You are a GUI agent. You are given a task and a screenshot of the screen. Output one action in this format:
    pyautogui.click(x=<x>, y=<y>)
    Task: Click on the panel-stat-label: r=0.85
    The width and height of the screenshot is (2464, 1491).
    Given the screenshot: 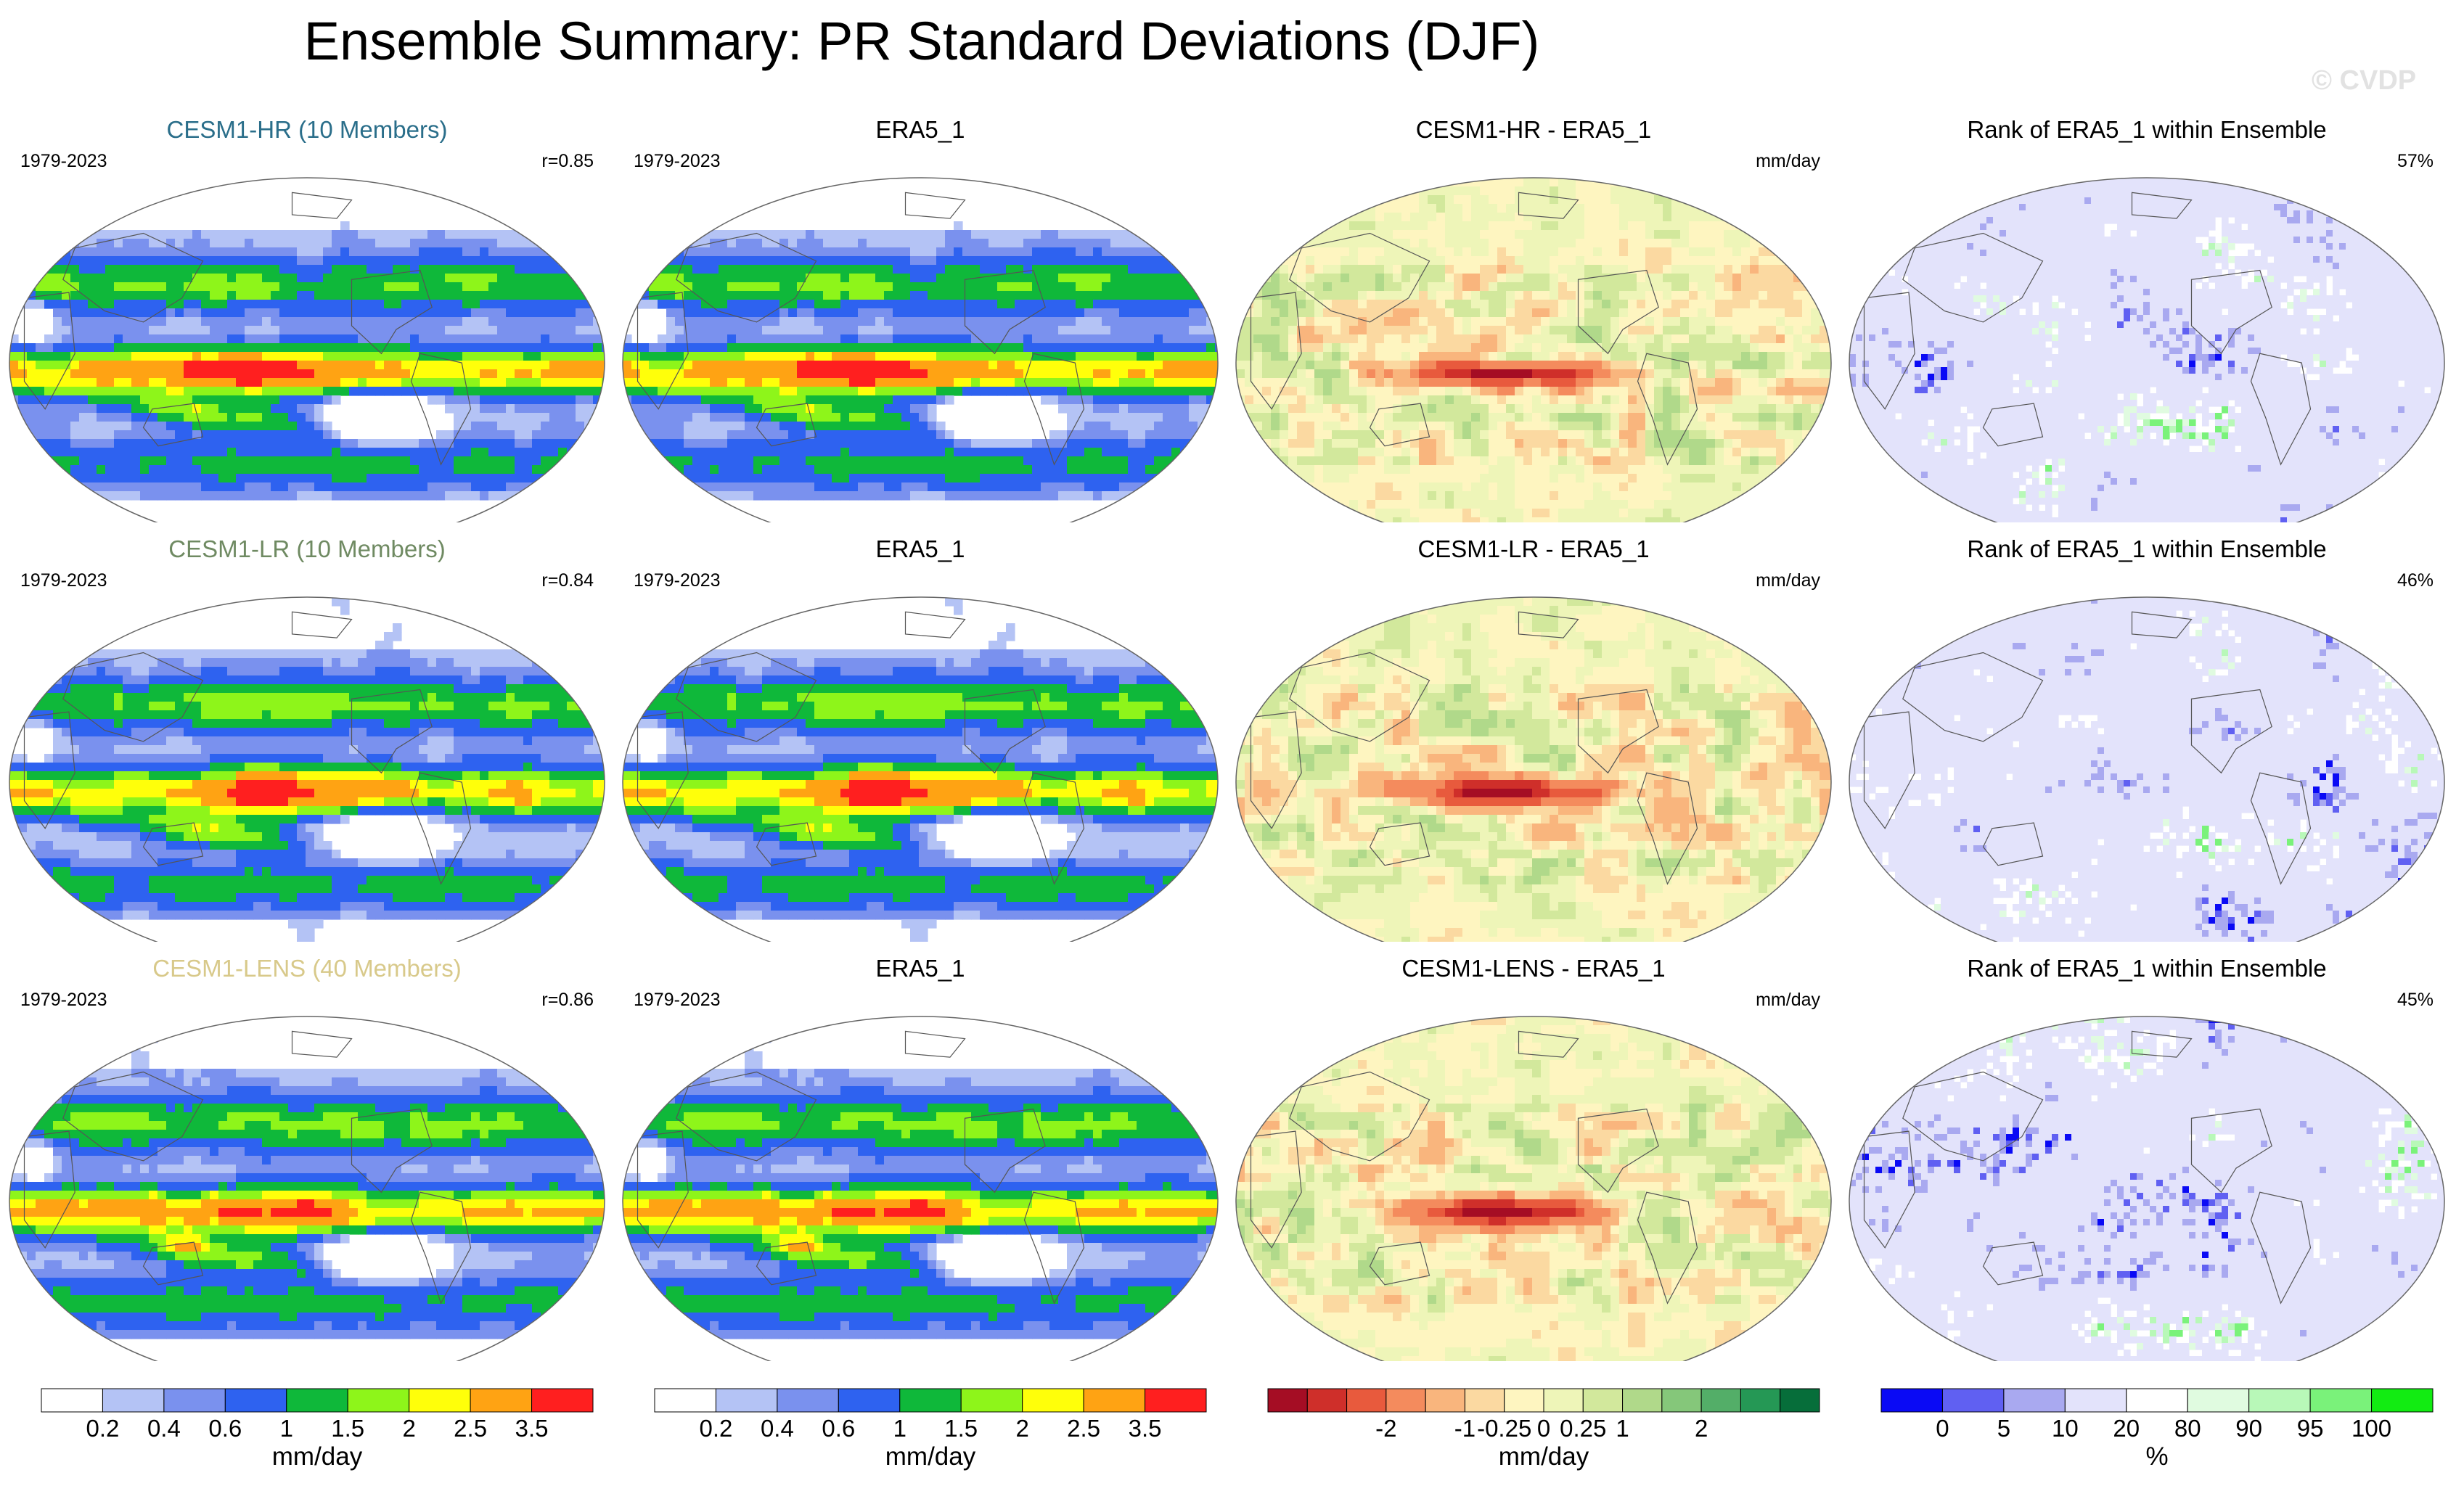 What is the action you would take?
    pyautogui.click(x=567, y=161)
    